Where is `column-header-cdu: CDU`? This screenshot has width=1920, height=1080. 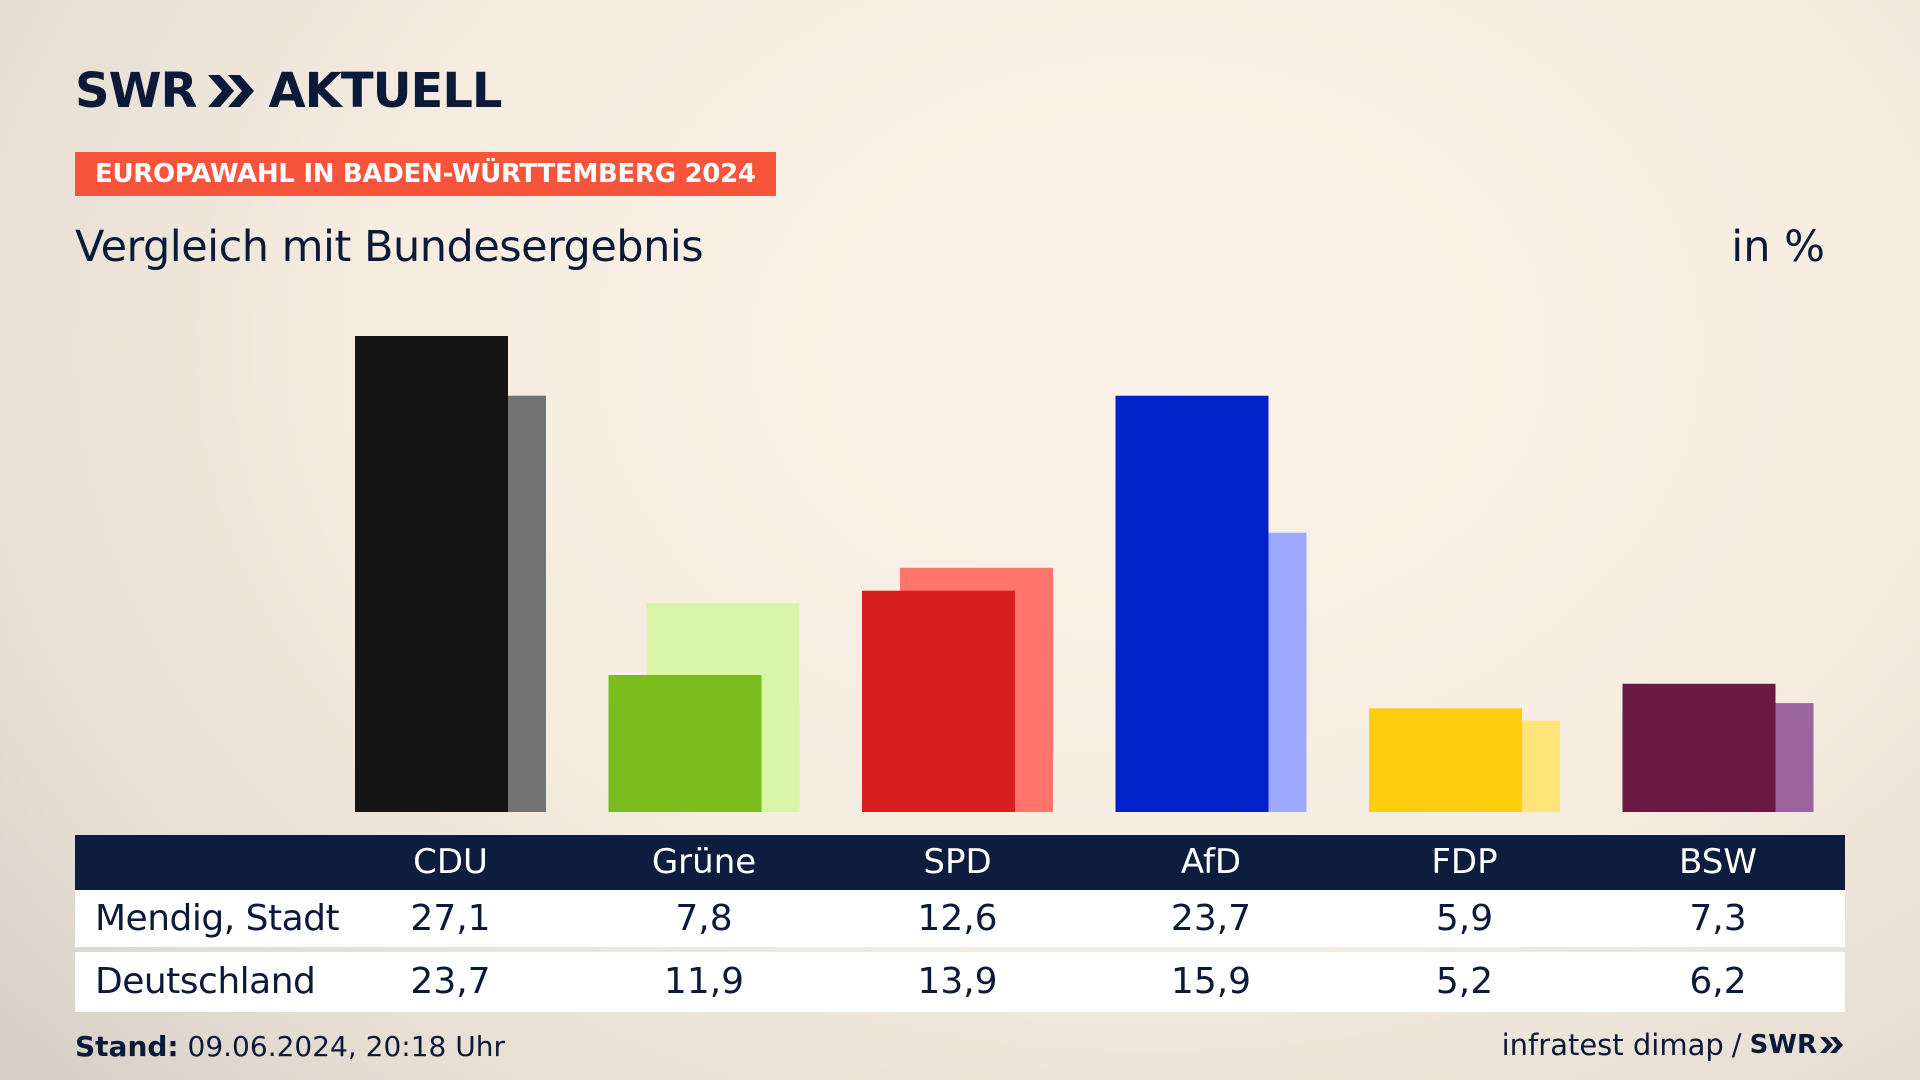 column-header-cdu: CDU is located at coordinates (450, 862).